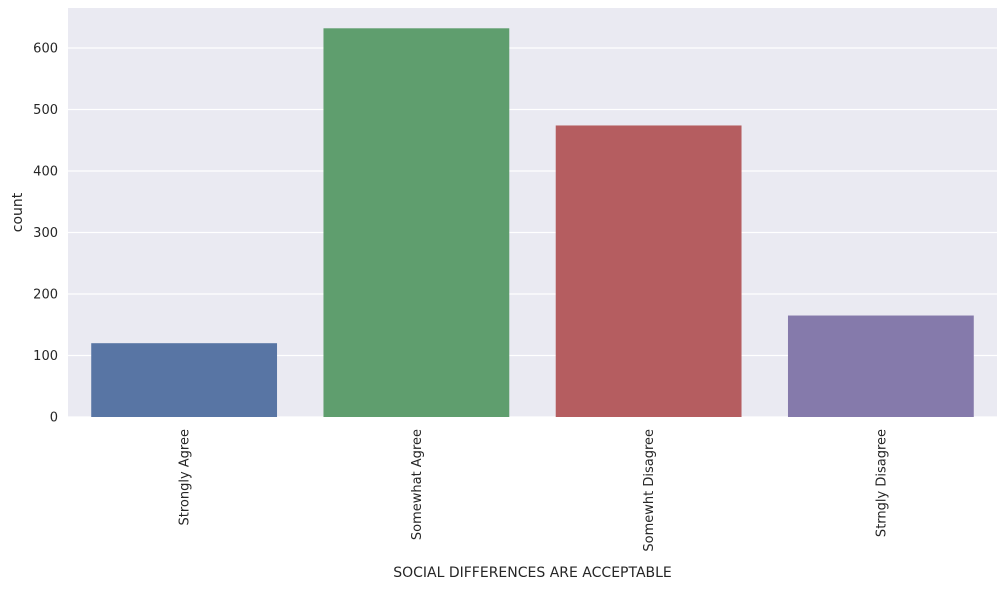 This screenshot has width=1006, height=589. I want to click on y-tick-labels: 0 100 200 300 400 500 600, so click(45, 233).